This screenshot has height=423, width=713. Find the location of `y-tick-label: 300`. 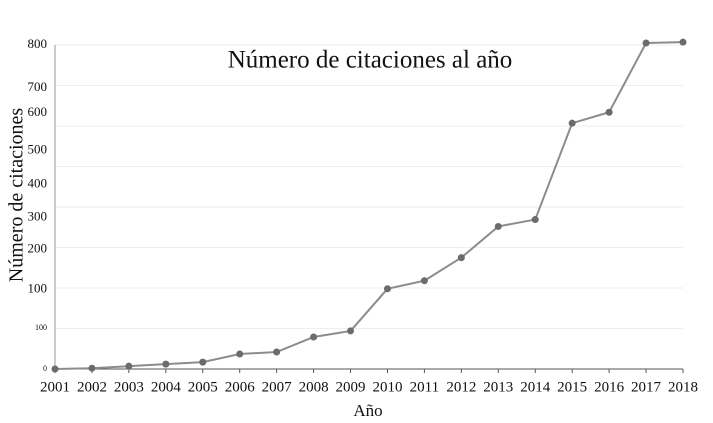

y-tick-label: 300 is located at coordinates (38, 216).